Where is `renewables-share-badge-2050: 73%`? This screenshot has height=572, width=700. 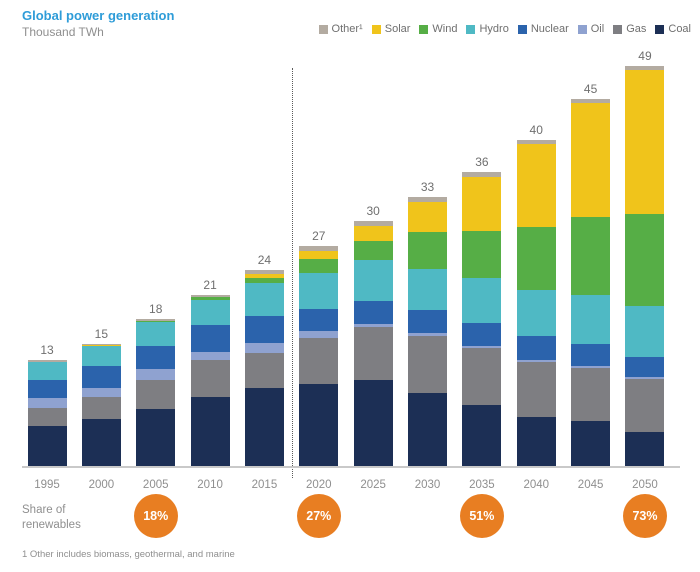 renewables-share-badge-2050: 73% is located at coordinates (644, 516).